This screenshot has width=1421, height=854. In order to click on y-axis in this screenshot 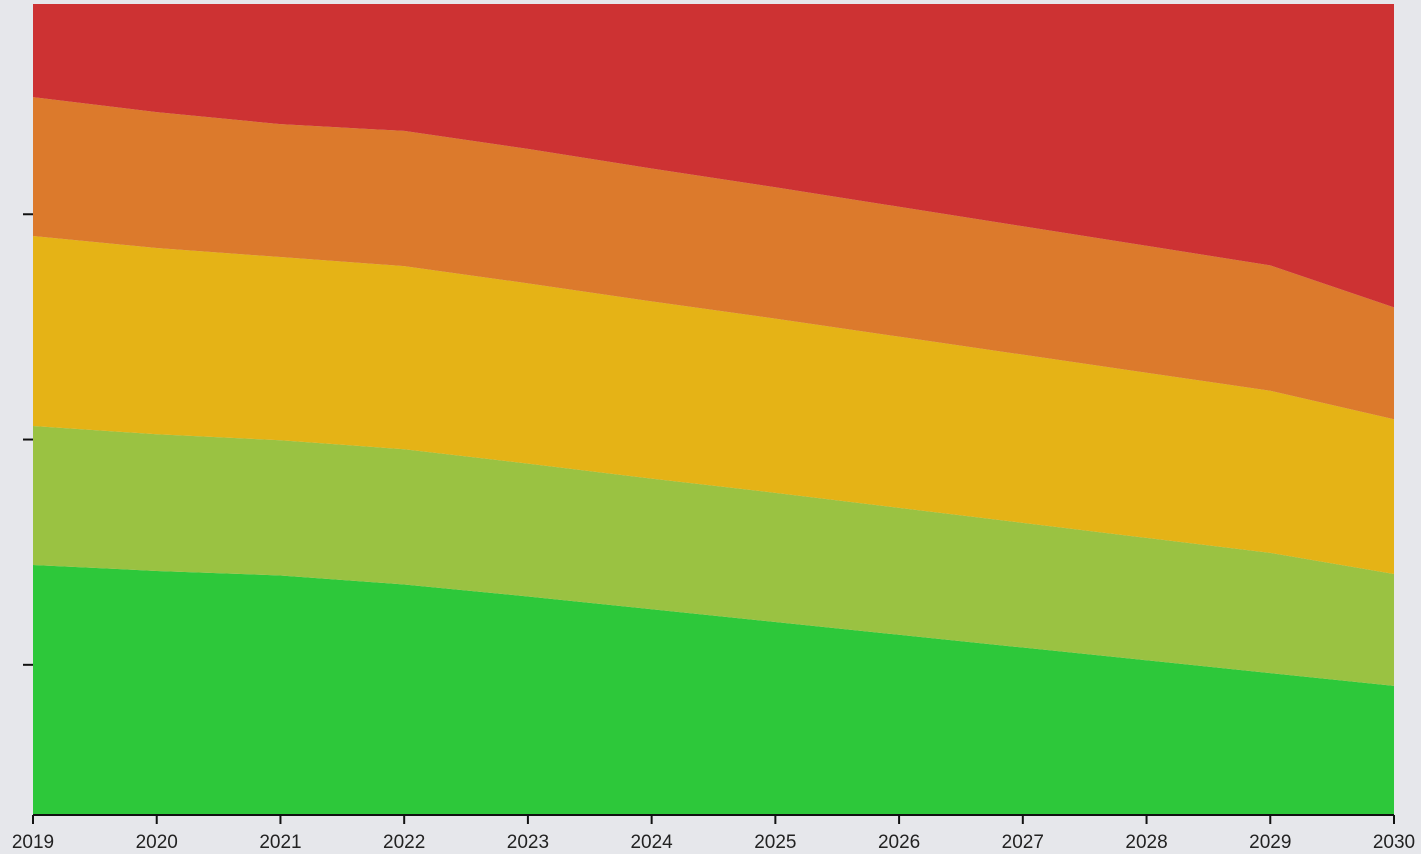, I will do `click(28, 439)`.